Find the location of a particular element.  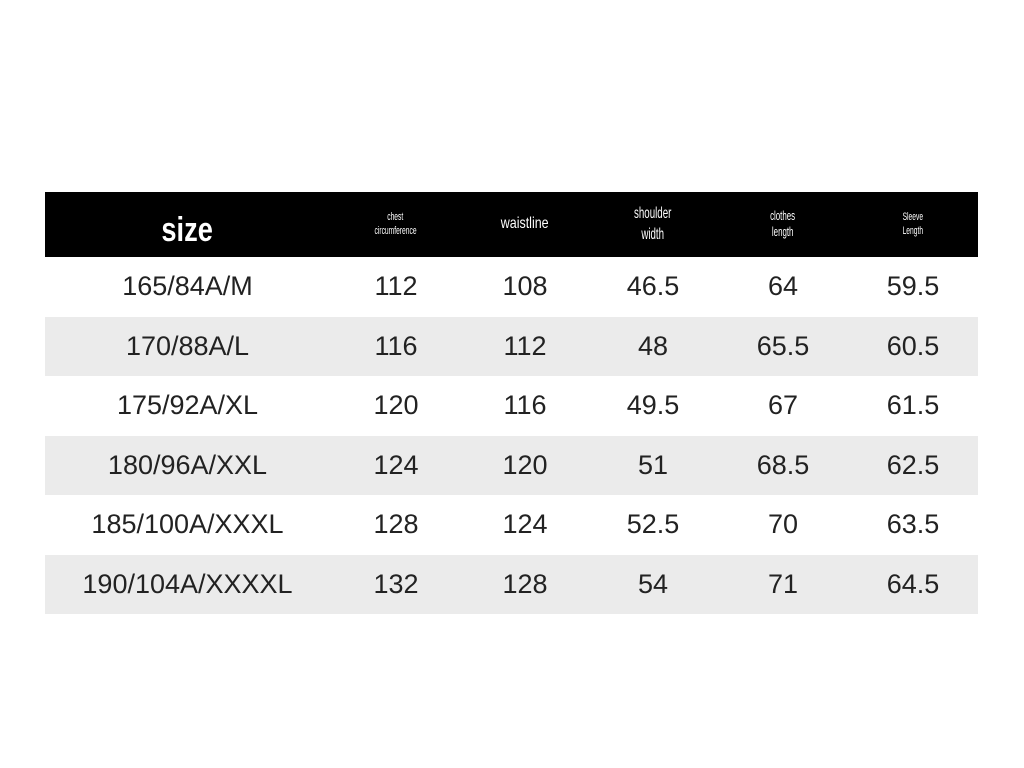

table-cell: 59.5 is located at coordinates (913, 286).